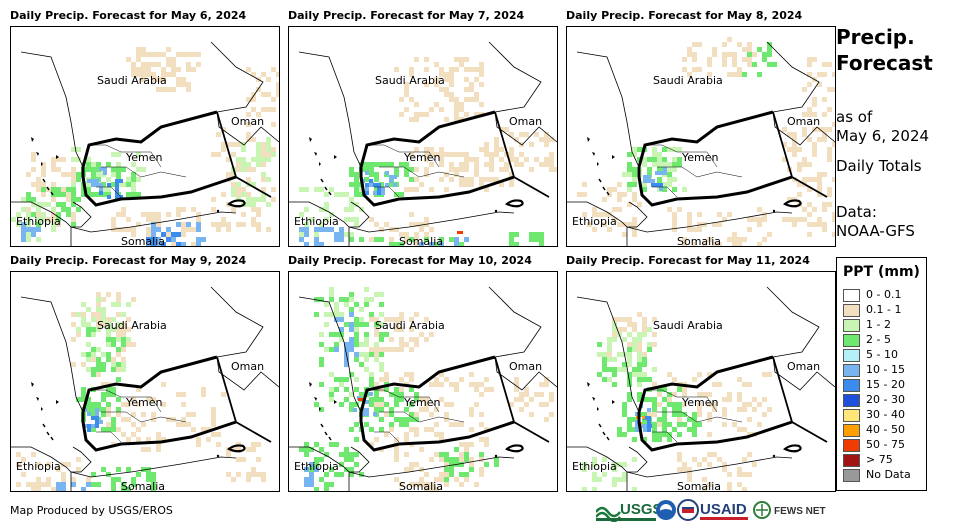 Image resolution: width=970 pixels, height=528 pixels. I want to click on legend-label: 30 - 40, so click(885, 414).